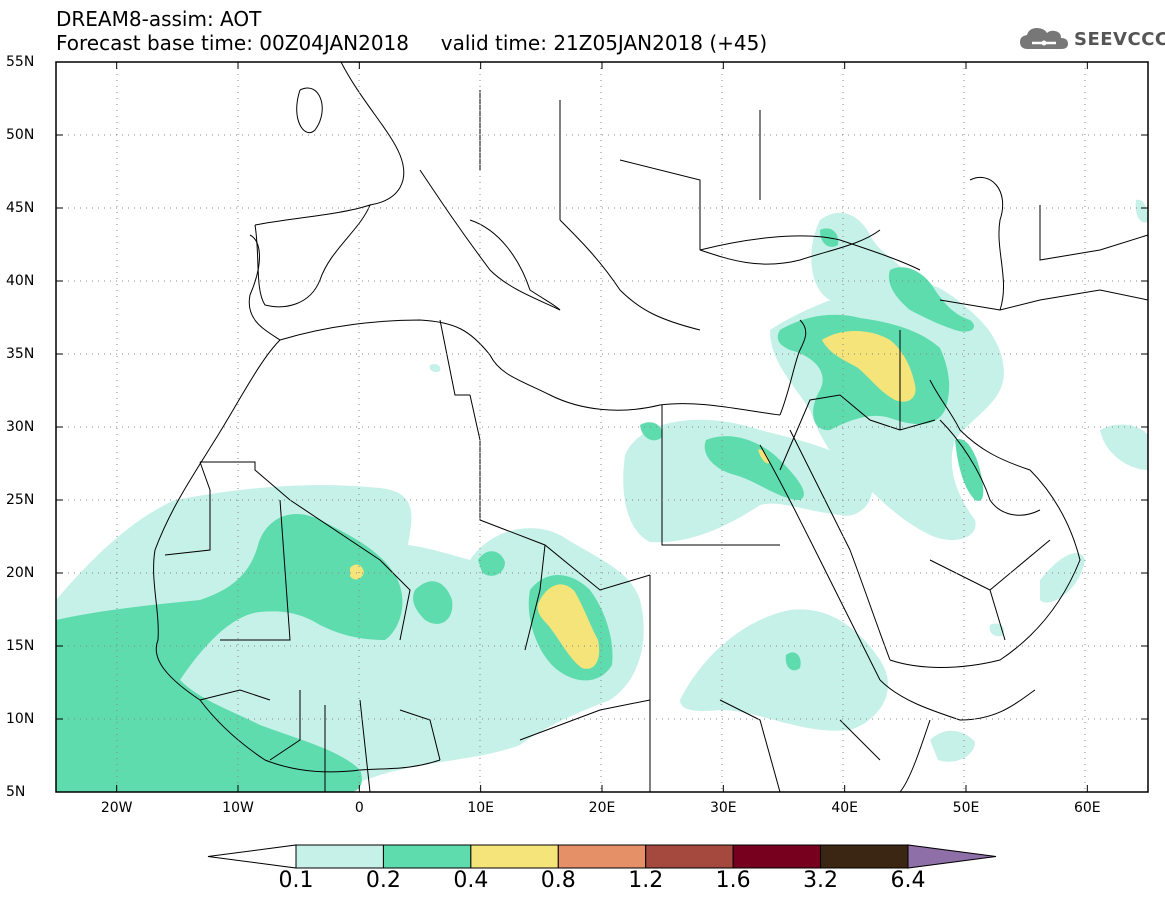 This screenshot has width=1165, height=905. What do you see at coordinates (20, 646) in the screenshot?
I see `lat-label: 15N` at bounding box center [20, 646].